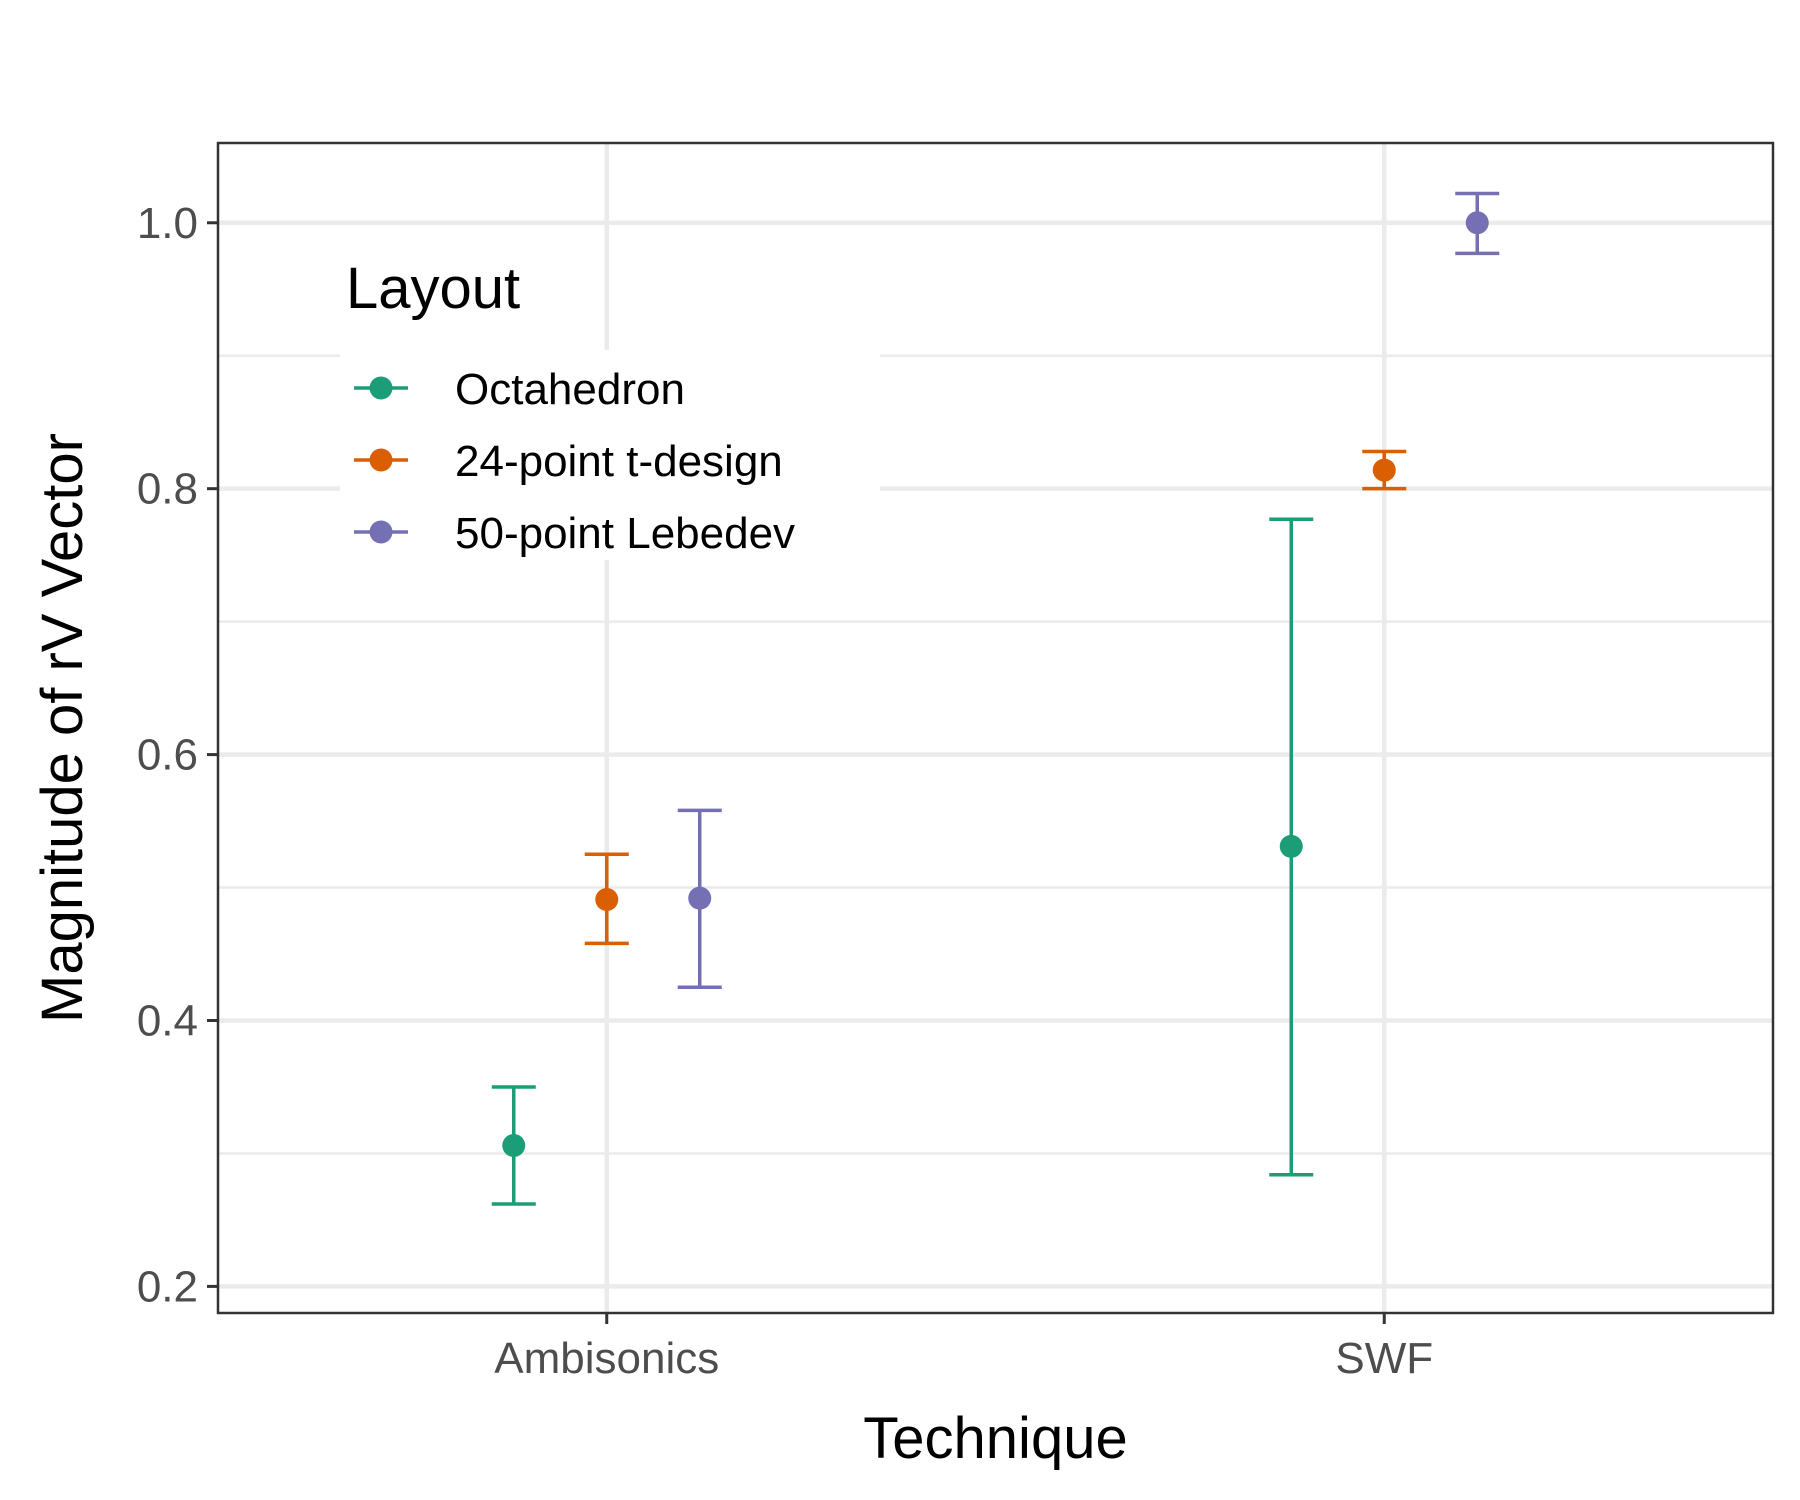 The width and height of the screenshot is (1800, 1500). I want to click on y-tick-label: 0.4, so click(167, 1021).